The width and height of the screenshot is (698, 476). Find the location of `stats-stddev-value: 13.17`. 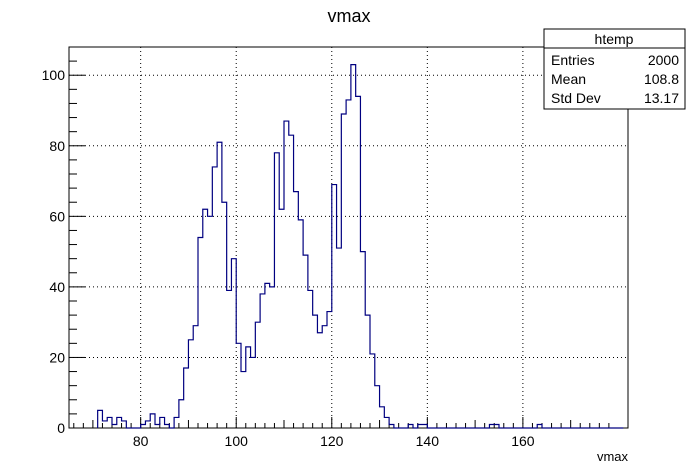

stats-stddev-value: 13.17 is located at coordinates (661, 98).